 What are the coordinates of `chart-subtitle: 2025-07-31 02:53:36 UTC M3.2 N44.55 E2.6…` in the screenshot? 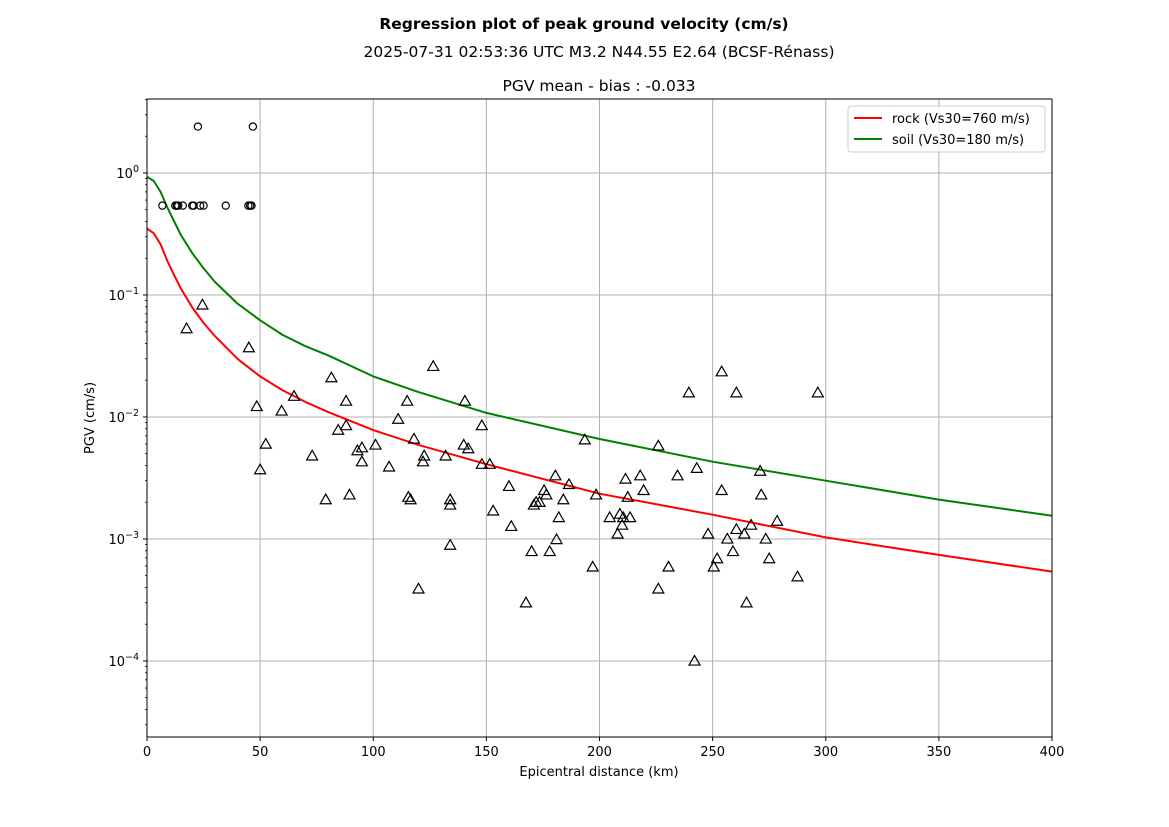 It's located at (599, 52).